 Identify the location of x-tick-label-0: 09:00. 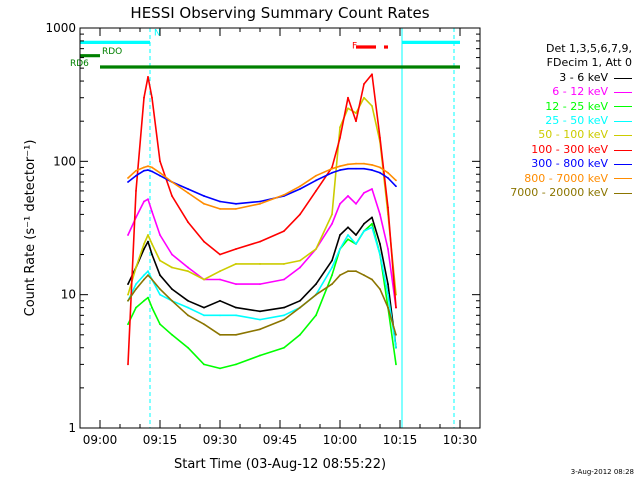
(100, 440).